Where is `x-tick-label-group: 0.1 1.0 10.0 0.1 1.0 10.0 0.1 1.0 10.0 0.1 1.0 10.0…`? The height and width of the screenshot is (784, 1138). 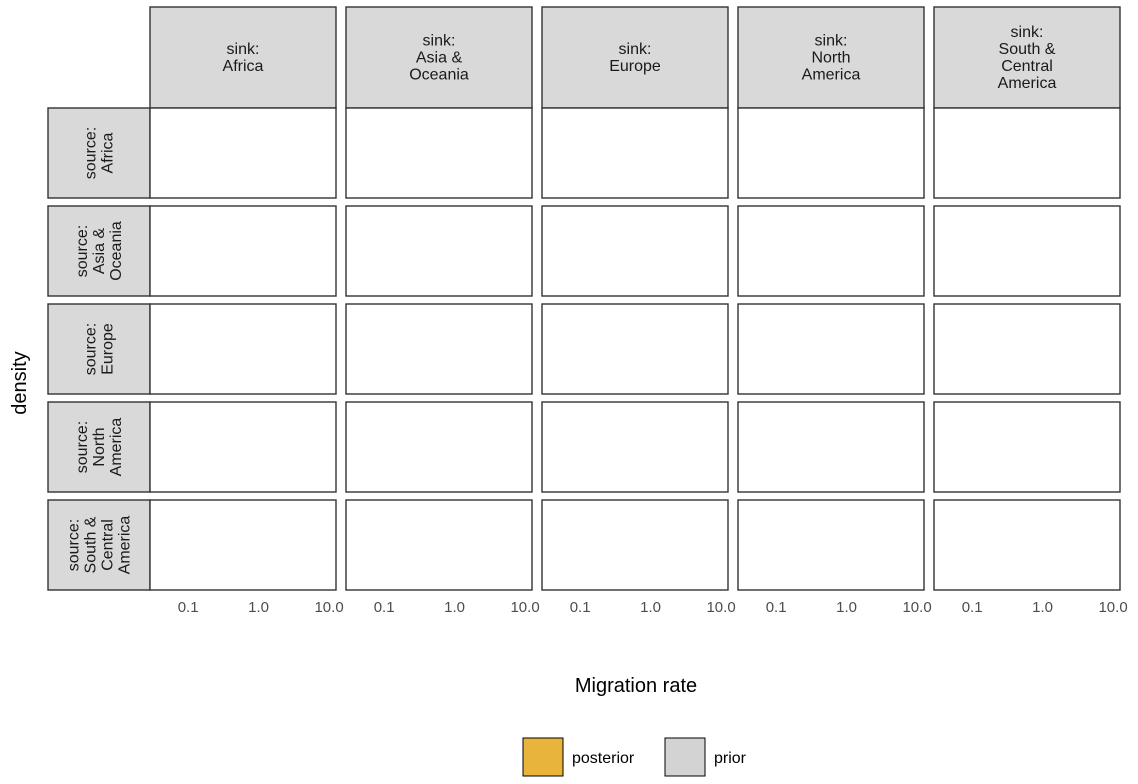 x-tick-label-group: 0.1 1.0 10.0 0.1 1.0 10.0 0.1 1.0 10.0 0.1 1.0 10.0… is located at coordinates (653, 607).